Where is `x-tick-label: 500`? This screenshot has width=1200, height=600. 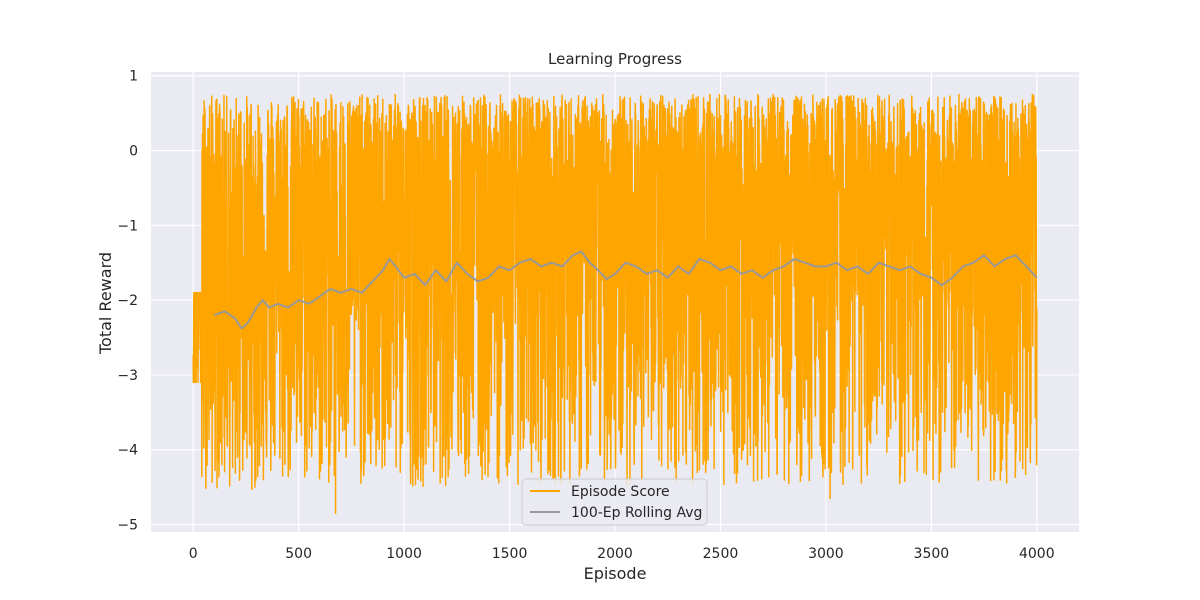 x-tick-label: 500 is located at coordinates (298, 554).